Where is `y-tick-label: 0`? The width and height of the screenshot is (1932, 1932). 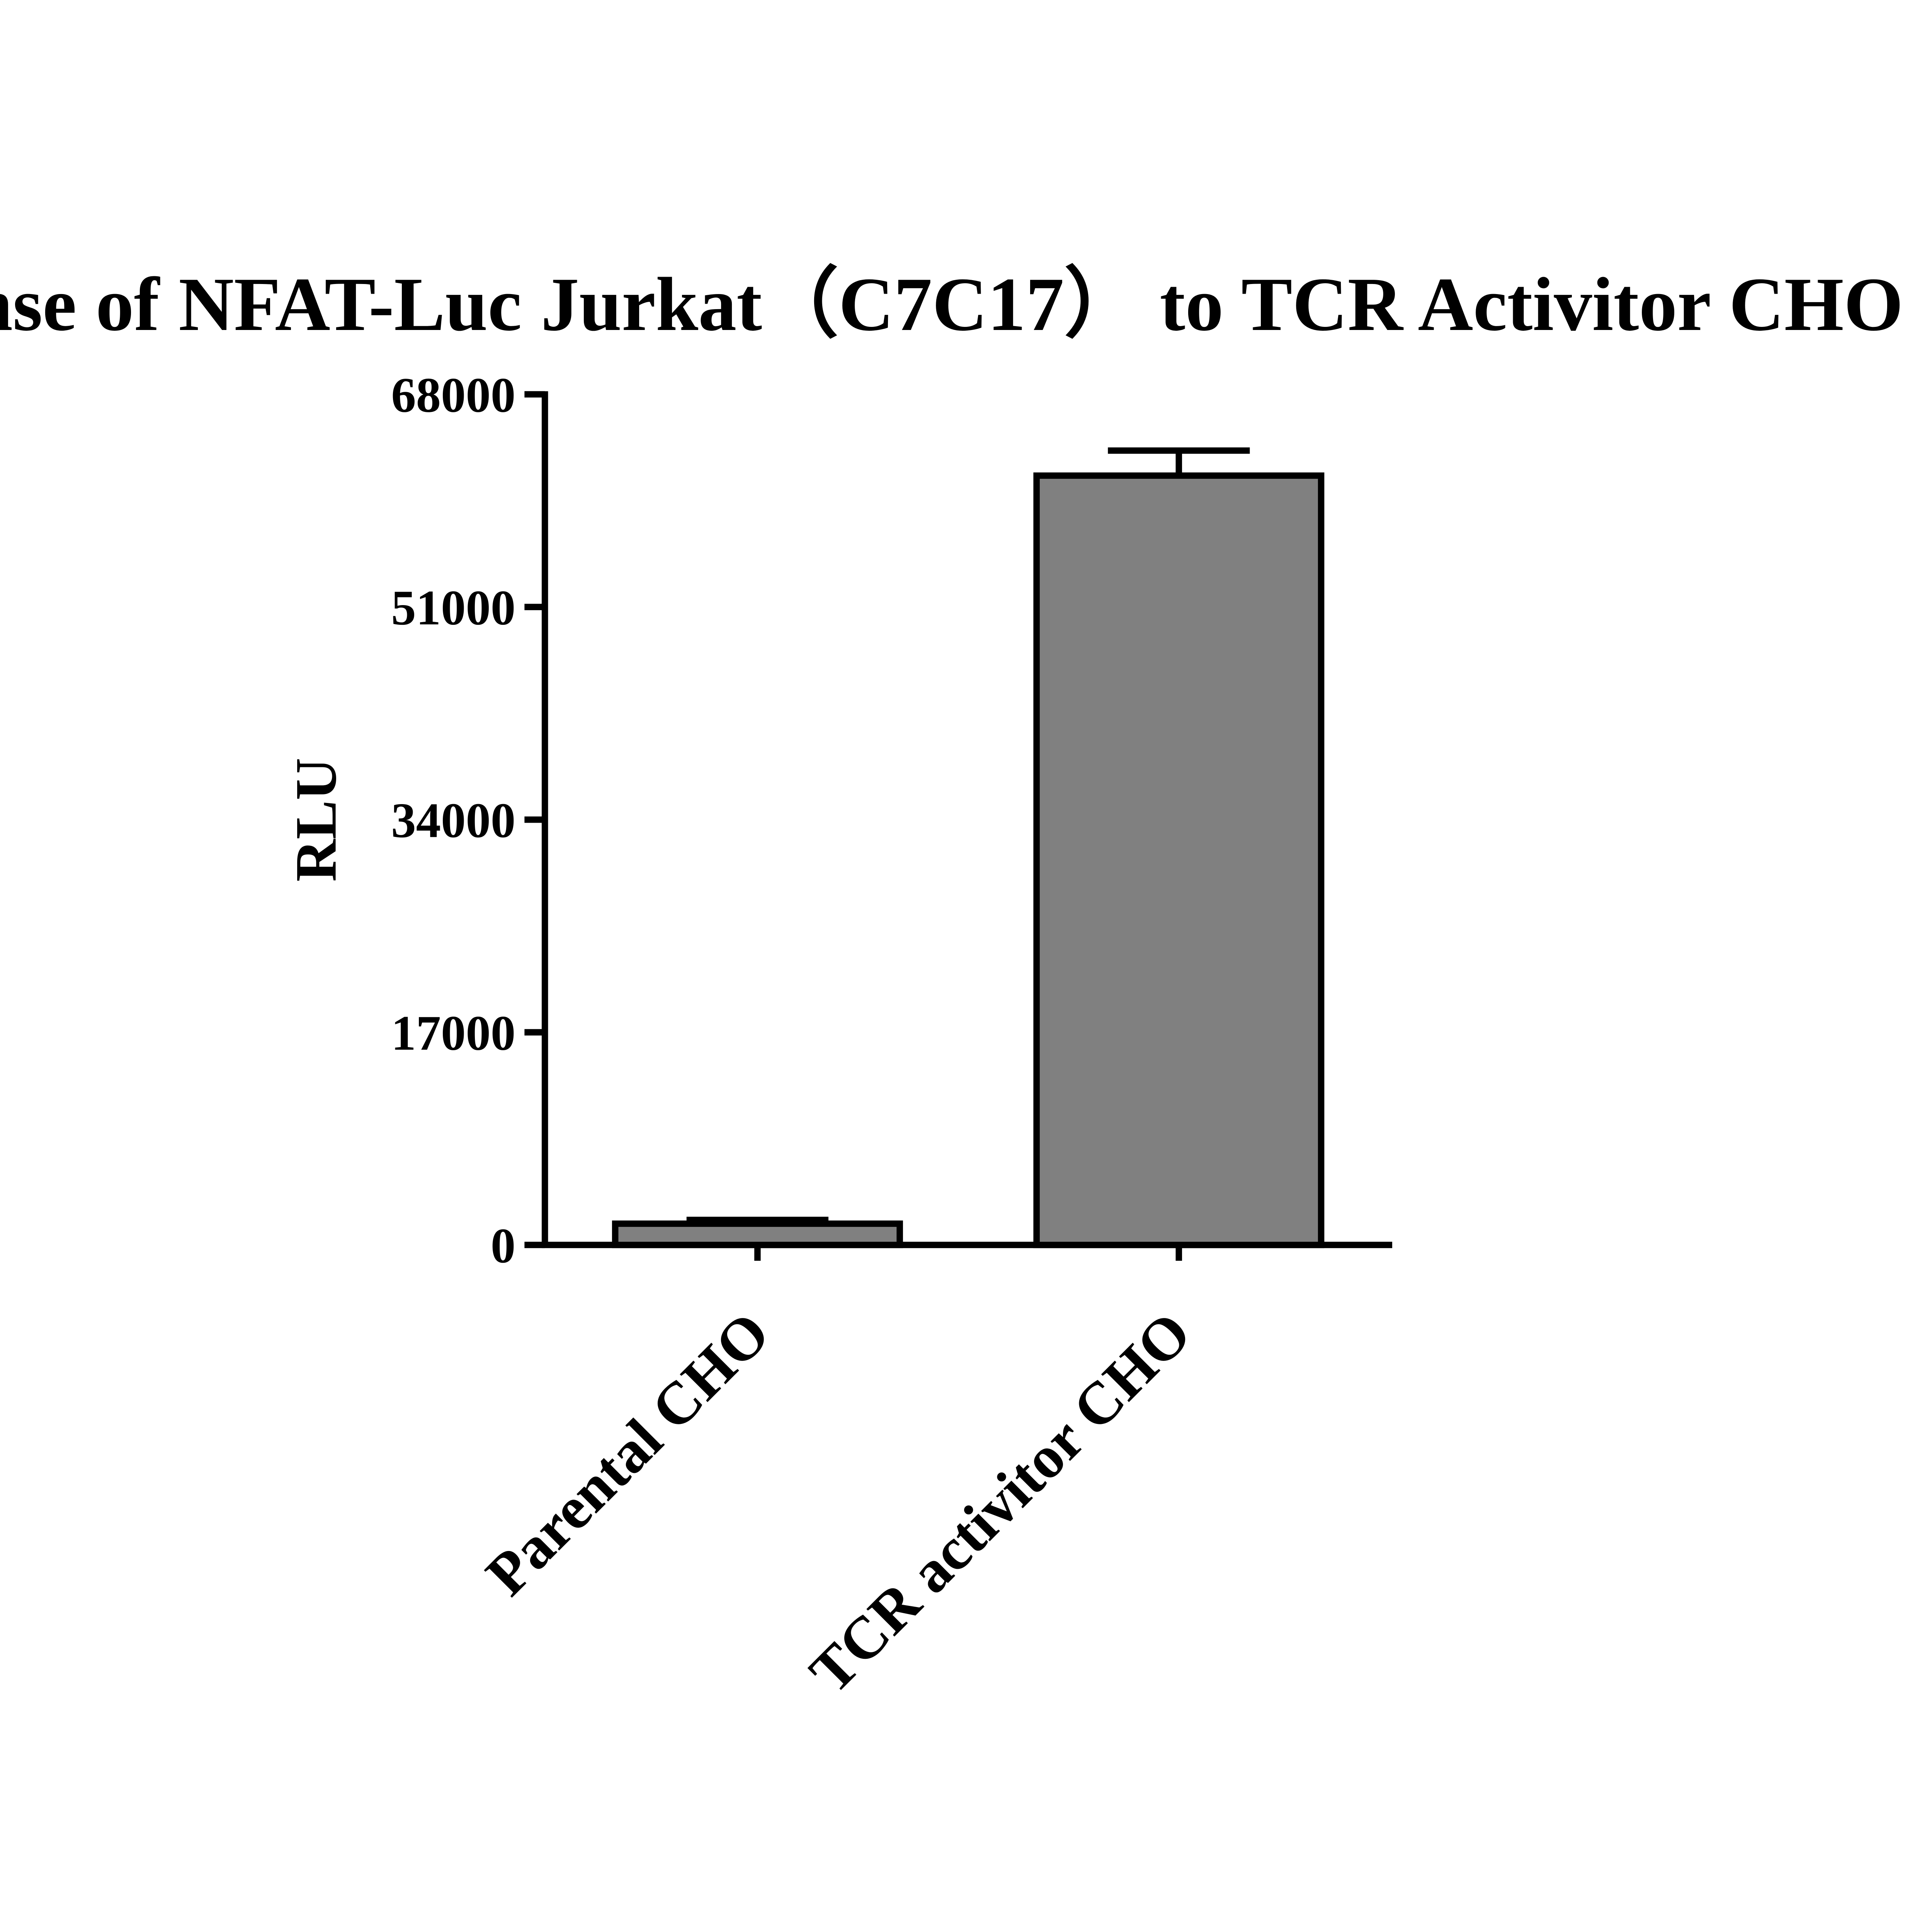
y-tick-label: 0 is located at coordinates (503, 1246).